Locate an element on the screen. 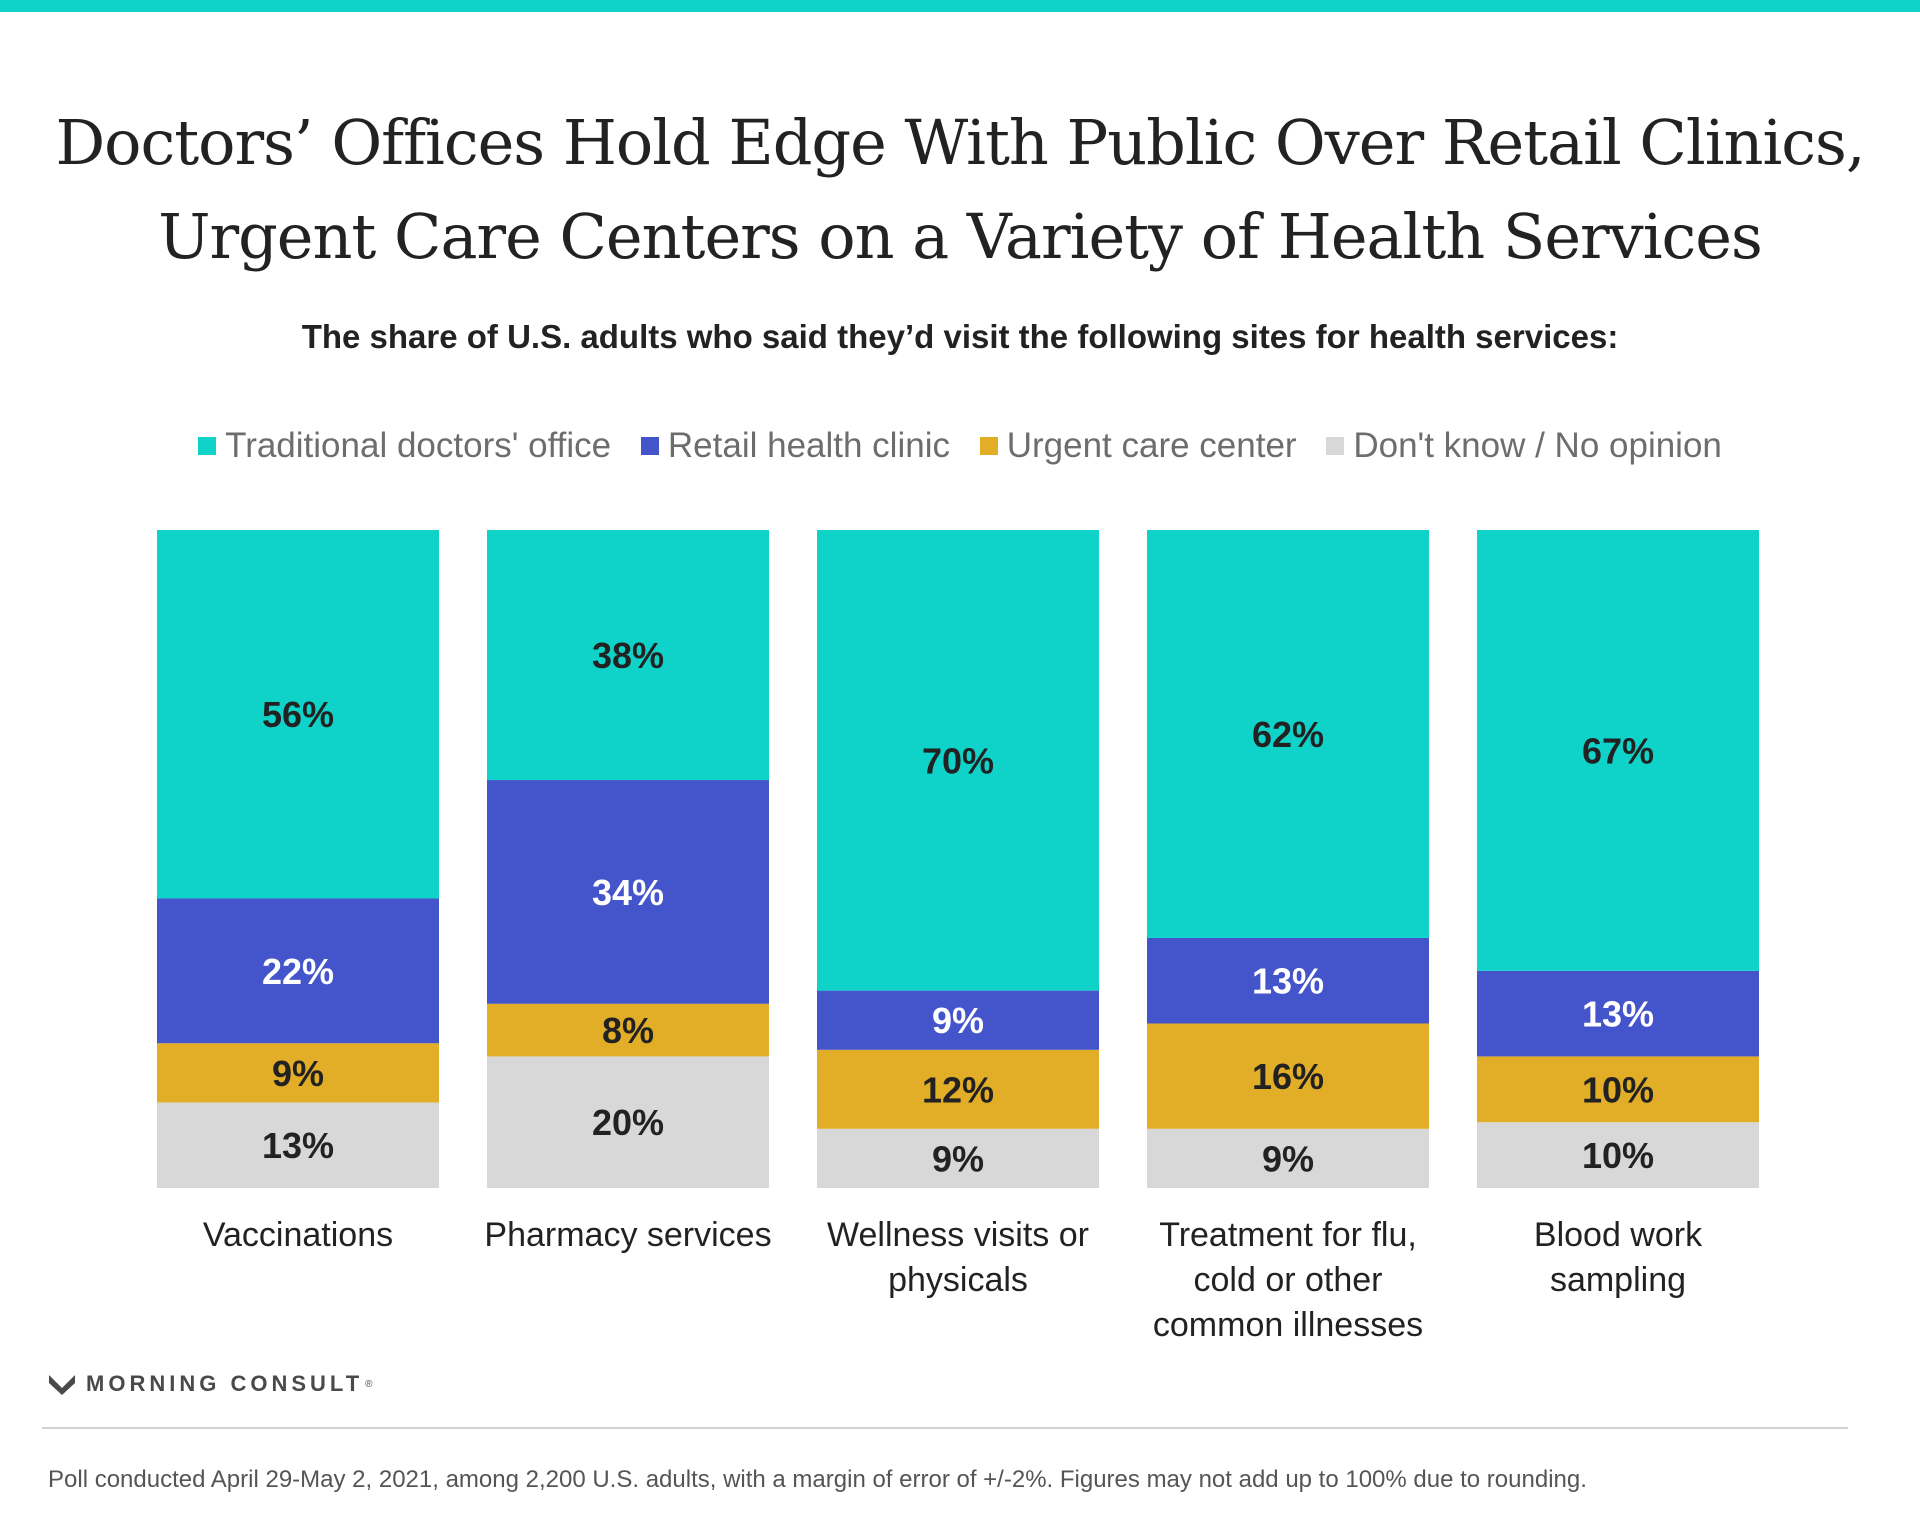  bar-value-label: 62% is located at coordinates (1288, 734).